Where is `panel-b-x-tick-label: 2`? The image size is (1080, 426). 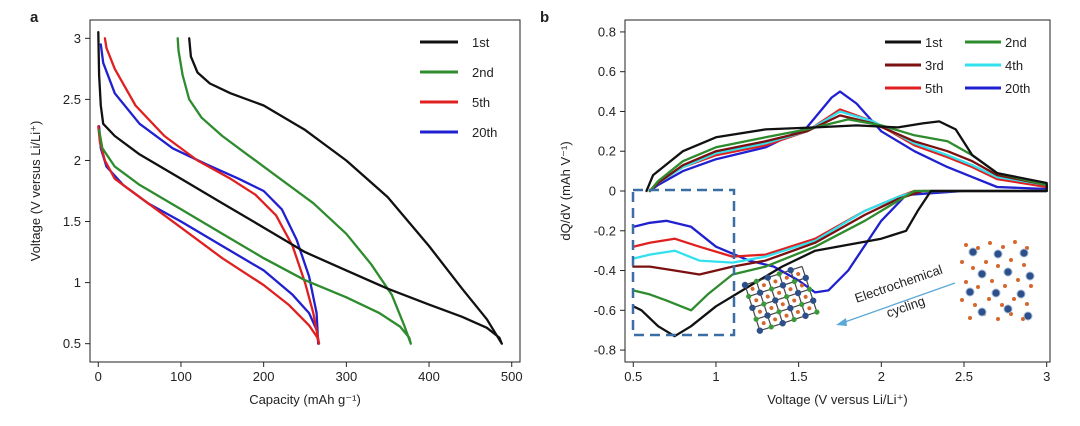
panel-b-x-tick-label: 2 is located at coordinates (881, 376).